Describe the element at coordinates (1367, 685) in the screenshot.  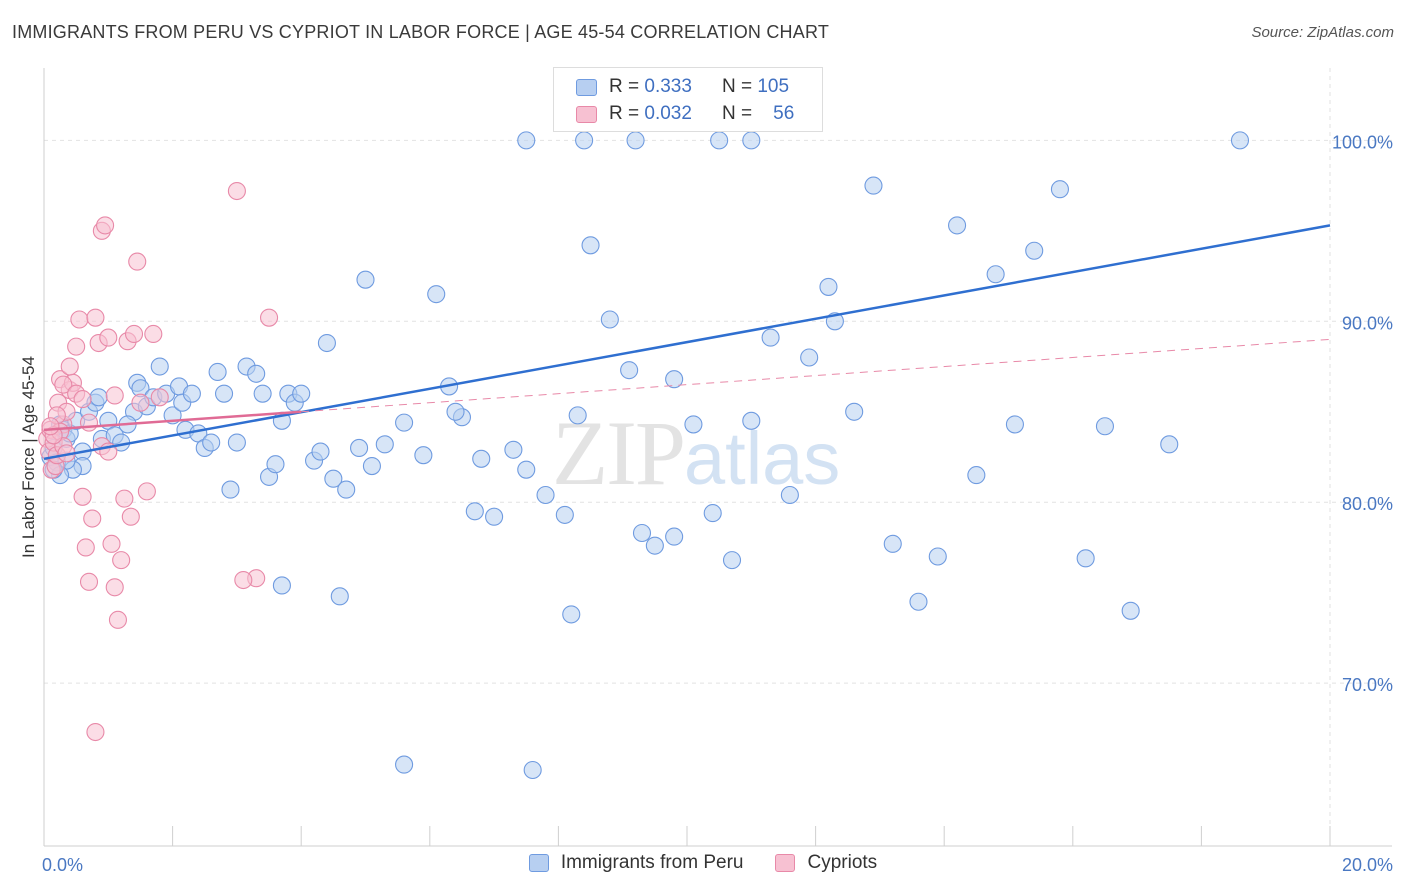
I see `y-tick-label: 70.0%` at that location.